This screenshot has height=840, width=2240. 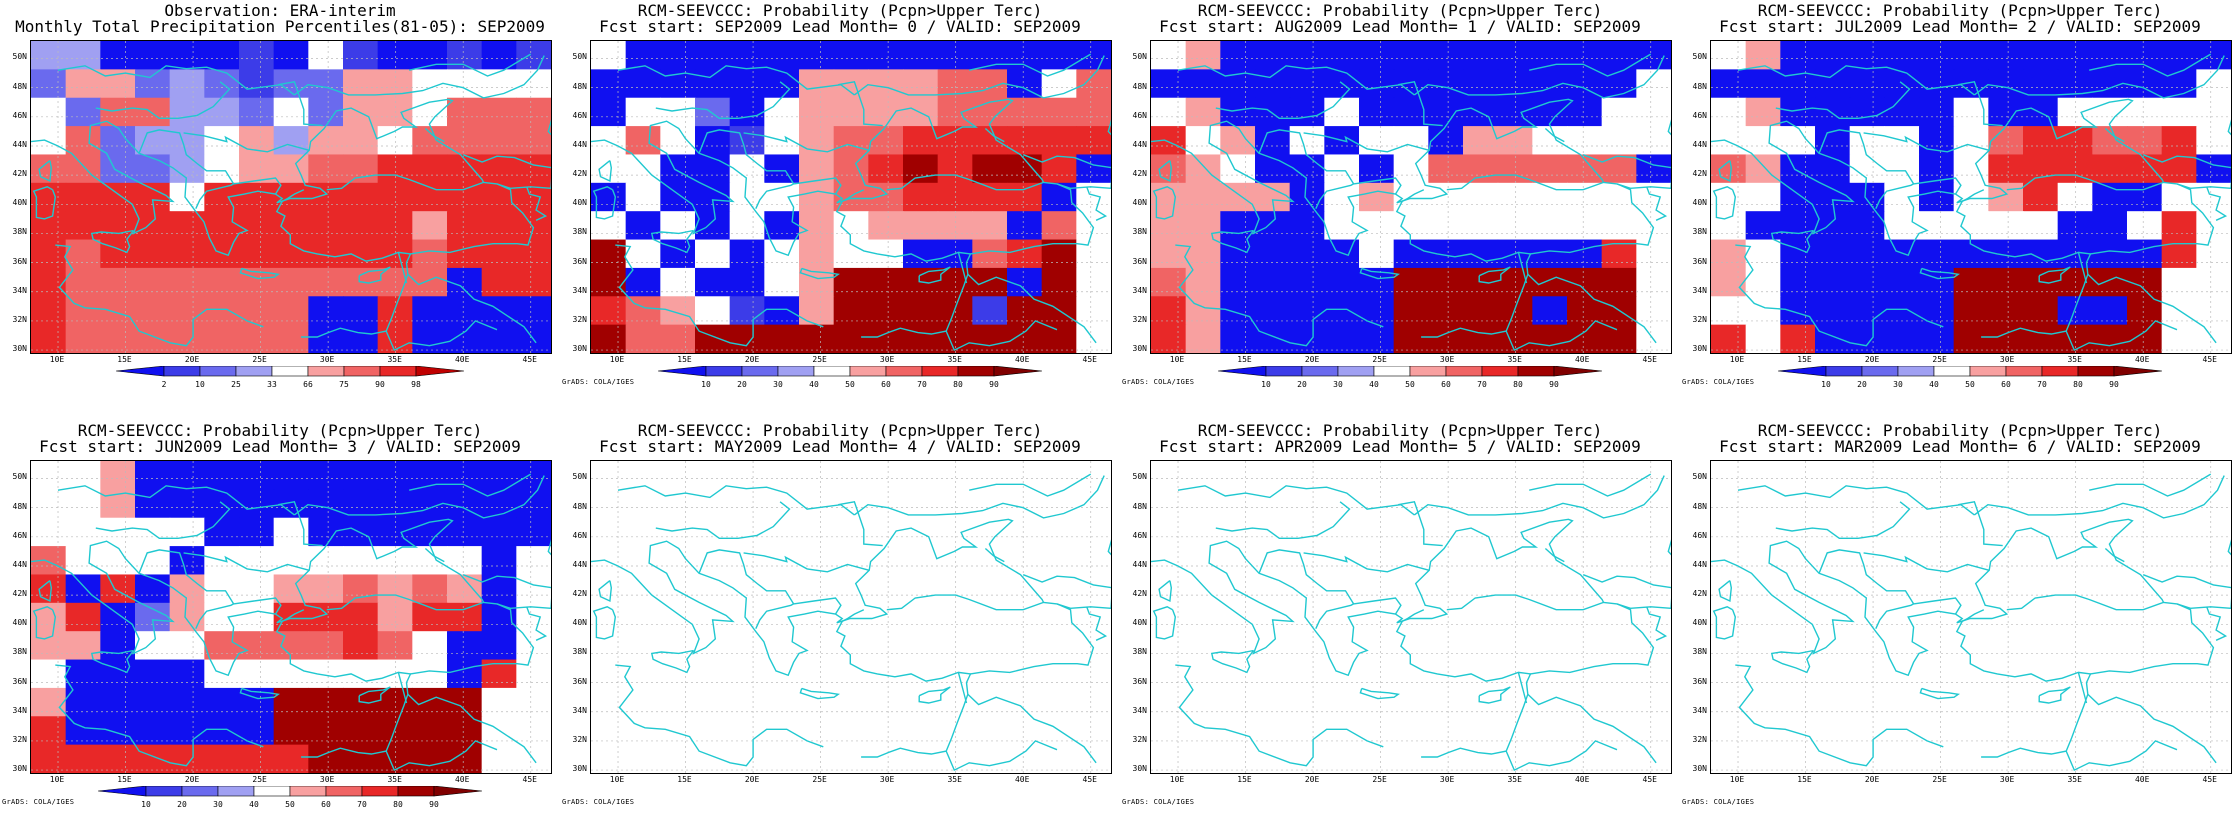 What do you see at coordinates (1862, 384) in the screenshot?
I see `colorbar-tick-label: 20` at bounding box center [1862, 384].